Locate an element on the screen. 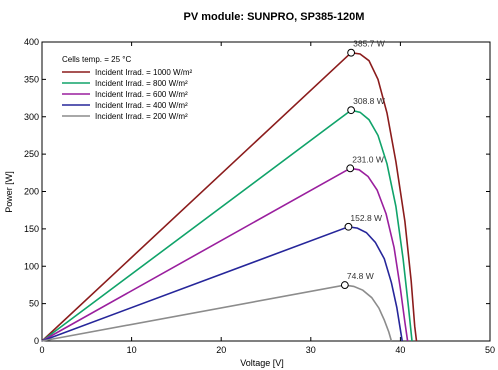  x-tick-label: 0 is located at coordinates (41, 350).